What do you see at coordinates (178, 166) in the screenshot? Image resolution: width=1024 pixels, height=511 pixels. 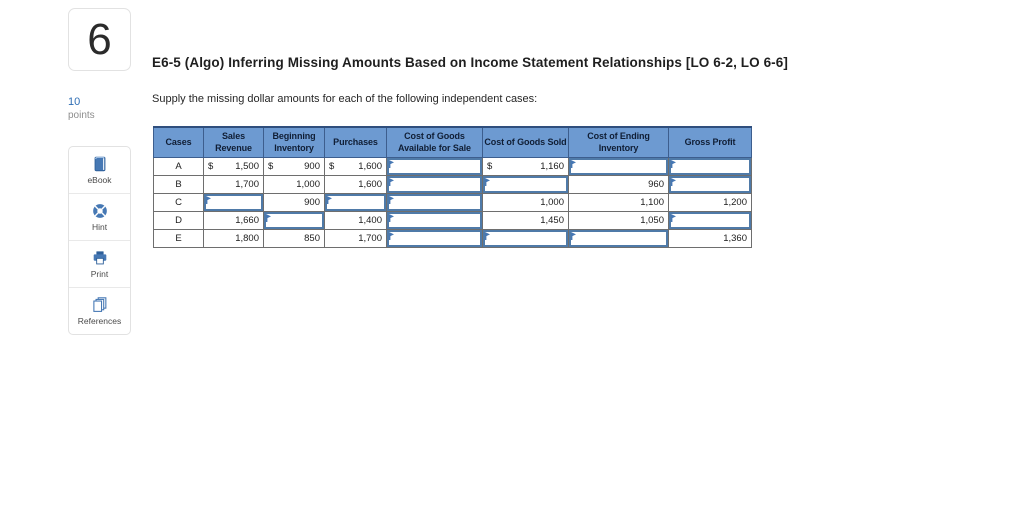 I see `case-label: A` at bounding box center [178, 166].